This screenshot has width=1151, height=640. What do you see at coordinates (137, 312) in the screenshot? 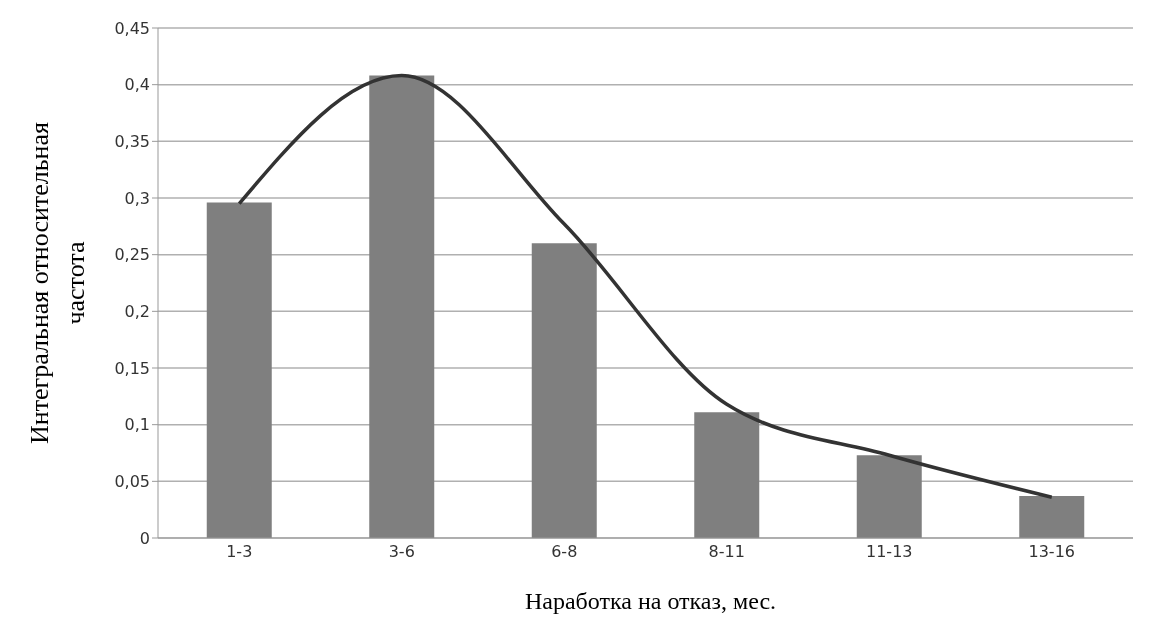
I see `y-tick-label: 0,2` at bounding box center [137, 312].